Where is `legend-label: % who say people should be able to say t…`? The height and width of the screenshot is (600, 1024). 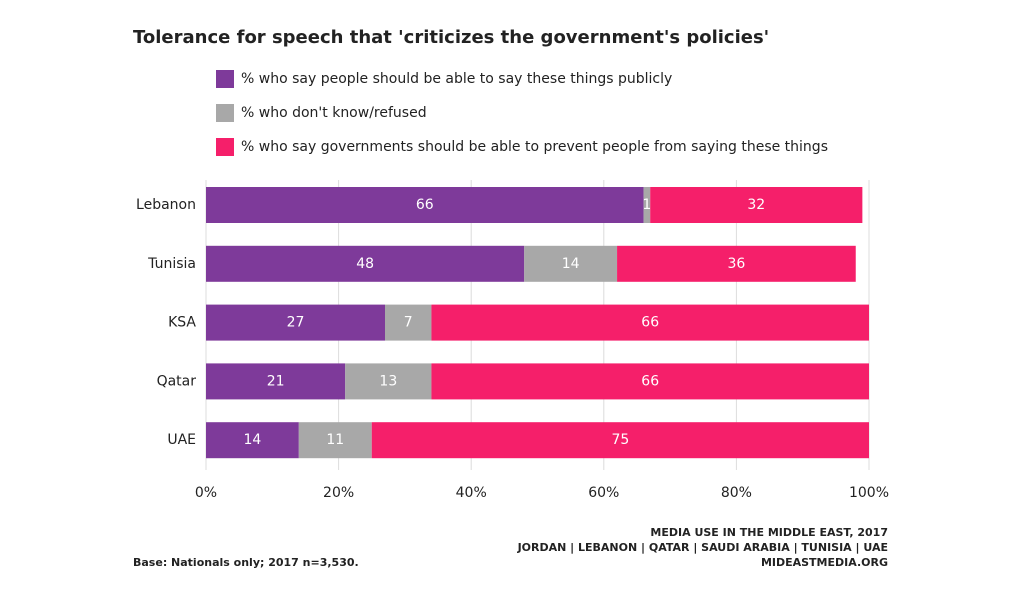
legend-label: % who say people should be able to say t… is located at coordinates (456, 79).